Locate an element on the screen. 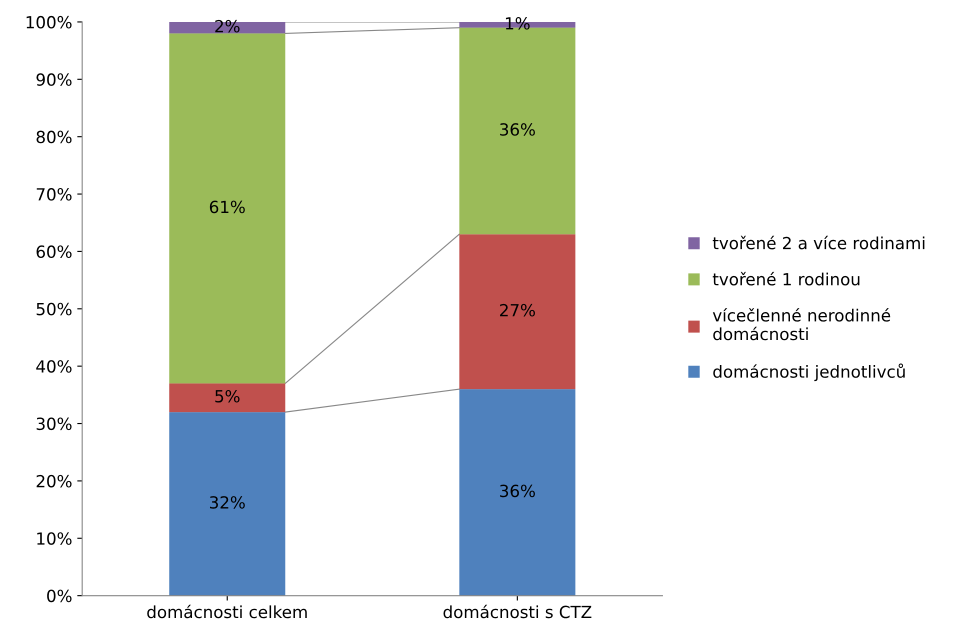 The height and width of the screenshot is (627, 967). data-label: 32% is located at coordinates (227, 502).